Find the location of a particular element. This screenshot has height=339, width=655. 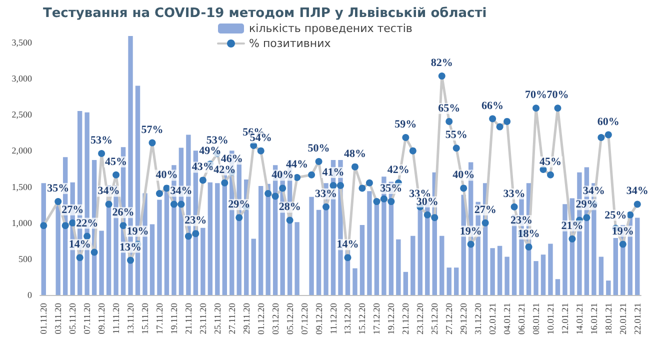

x-tick-label: 21.12.20 is located at coordinates (405, 318).